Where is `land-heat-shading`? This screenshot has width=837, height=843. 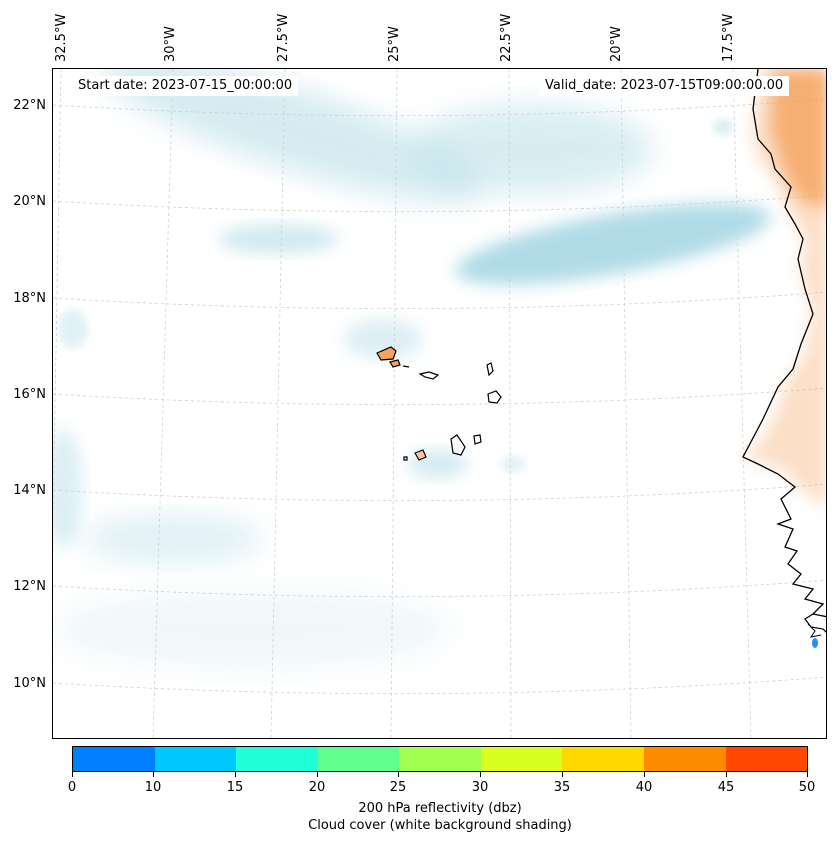 land-heat-shading is located at coordinates (798, 139).